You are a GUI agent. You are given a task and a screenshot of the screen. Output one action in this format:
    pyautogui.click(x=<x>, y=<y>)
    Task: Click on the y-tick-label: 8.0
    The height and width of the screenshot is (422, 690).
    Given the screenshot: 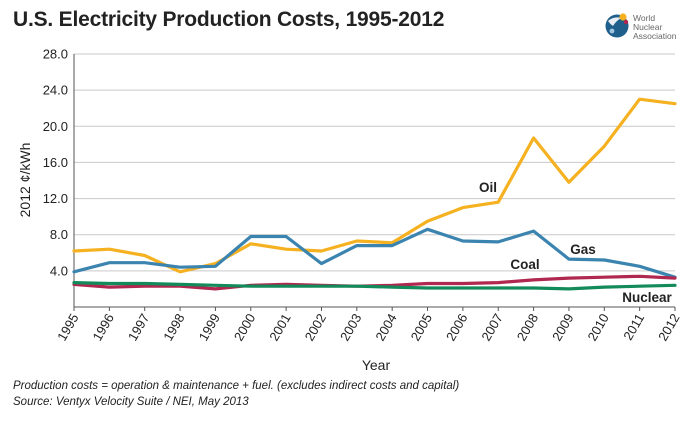 What is the action you would take?
    pyautogui.click(x=59, y=234)
    